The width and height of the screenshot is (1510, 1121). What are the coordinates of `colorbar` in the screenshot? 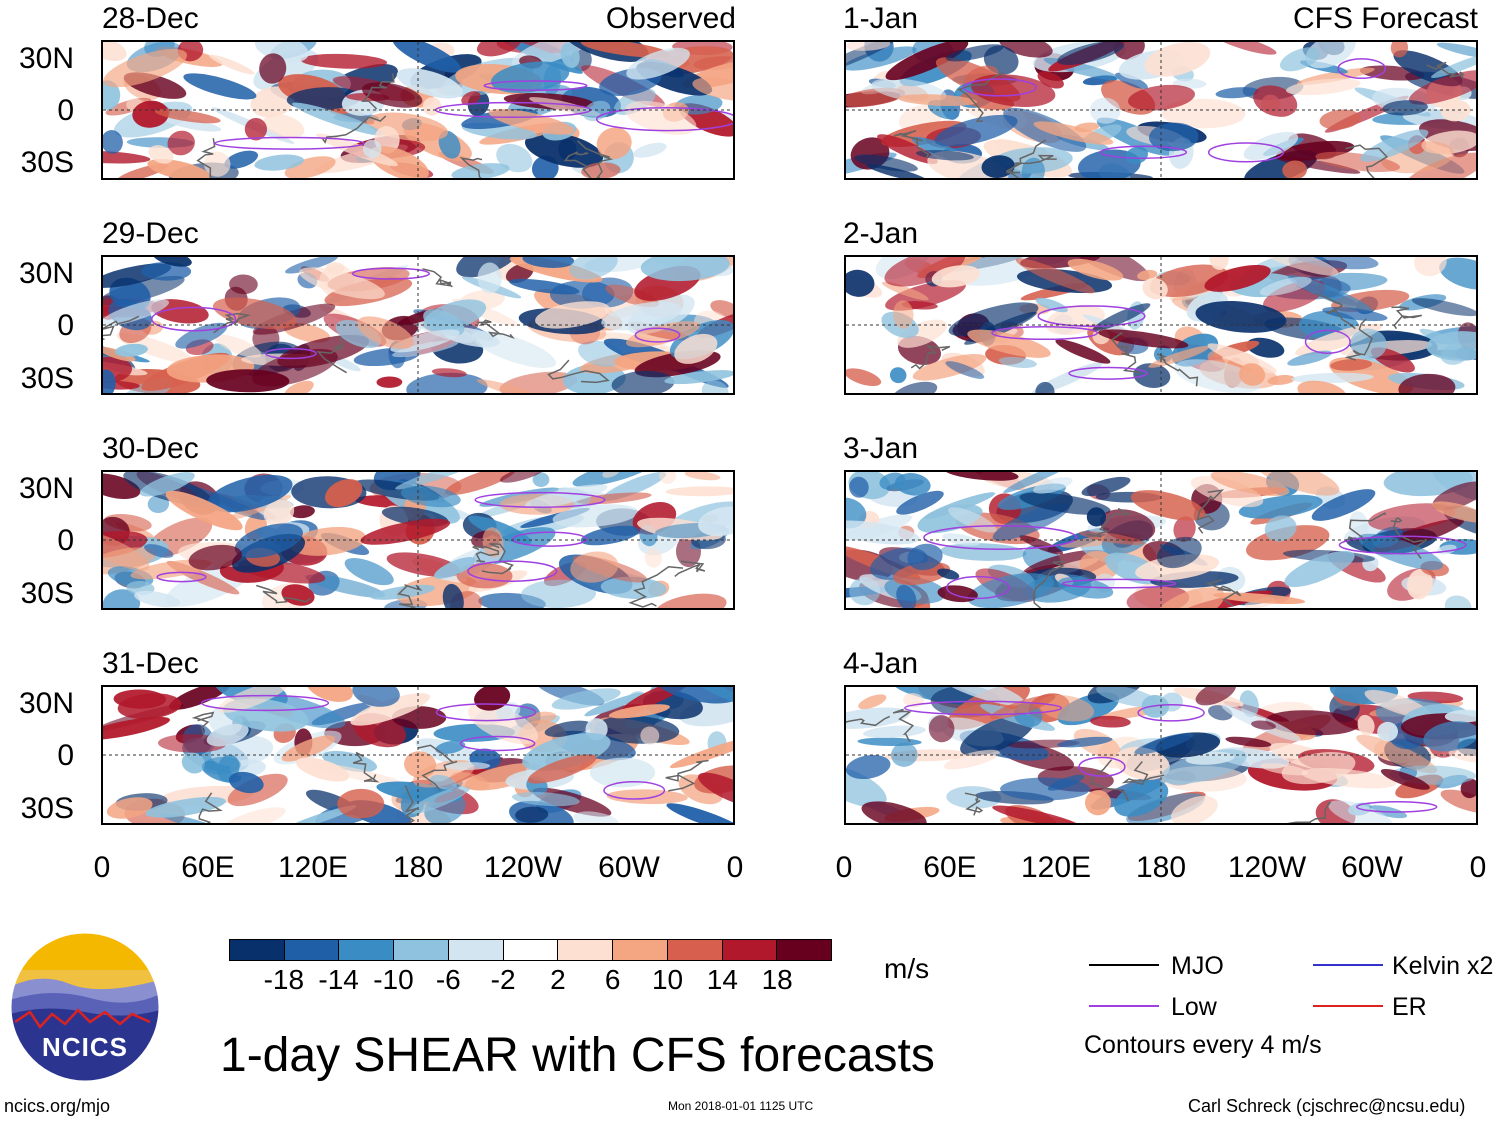 It's located at (530, 950).